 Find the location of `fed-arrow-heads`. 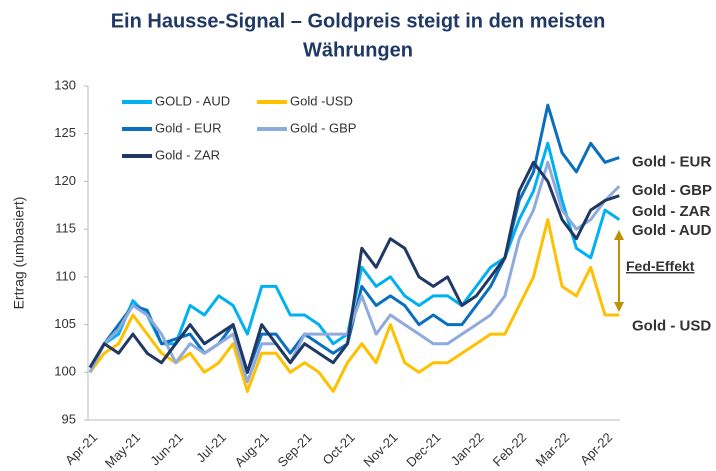

fed-arrow-heads is located at coordinates (619, 271).